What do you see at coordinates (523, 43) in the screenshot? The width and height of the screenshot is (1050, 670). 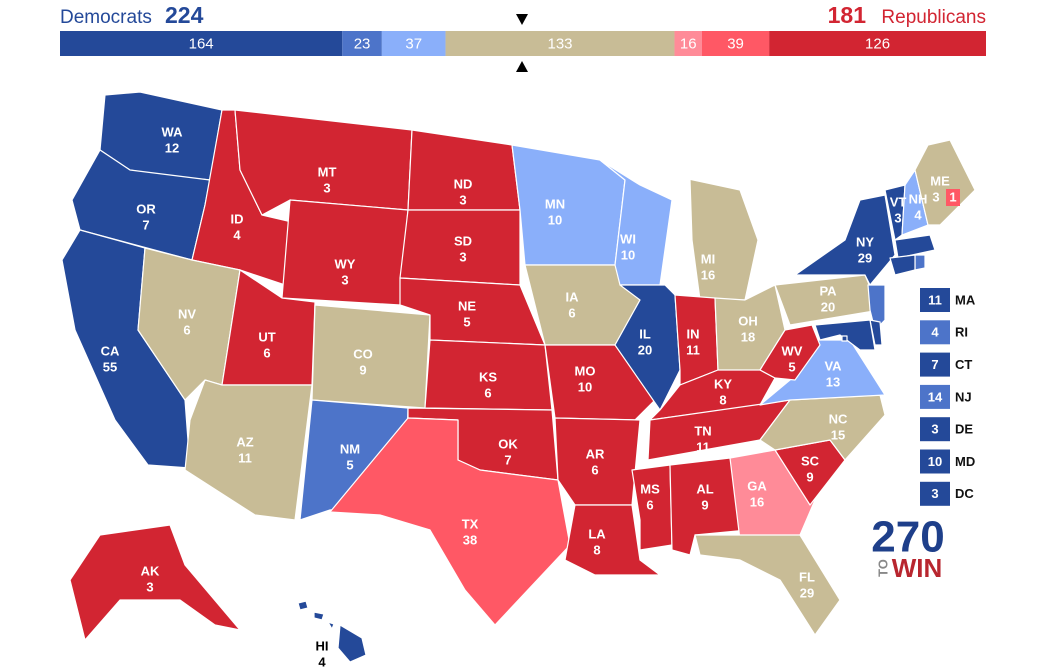 I see `ev-bar: 164 23 37 133 16 39 126` at bounding box center [523, 43].